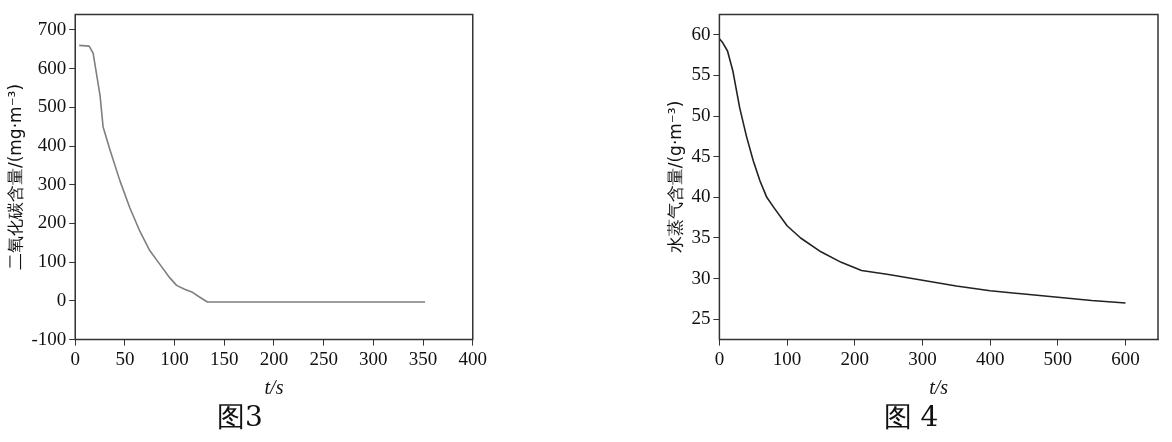 The image size is (1172, 442). Describe the element at coordinates (52, 106) in the screenshot. I see `y-tick-label: 500` at that location.